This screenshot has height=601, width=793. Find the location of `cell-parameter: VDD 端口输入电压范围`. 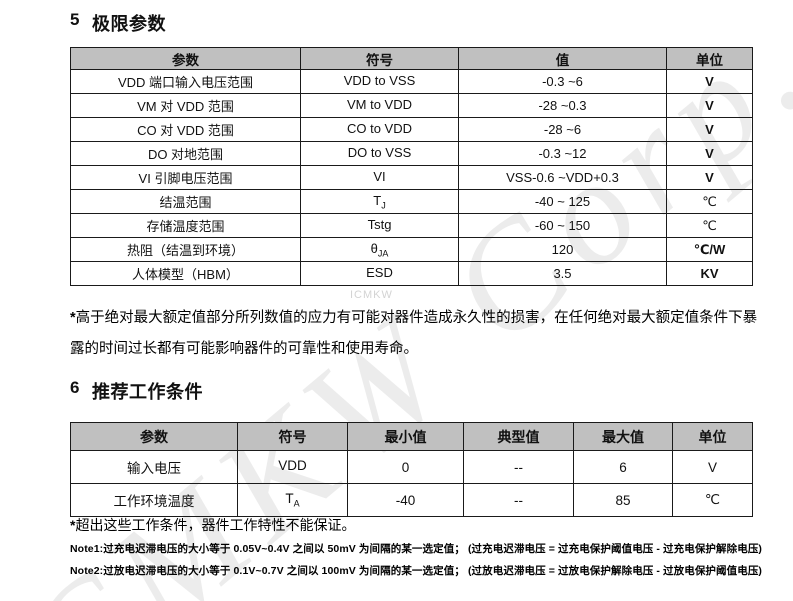

cell-parameter: VDD 端口输入电压范围 is located at coordinates (185, 81).